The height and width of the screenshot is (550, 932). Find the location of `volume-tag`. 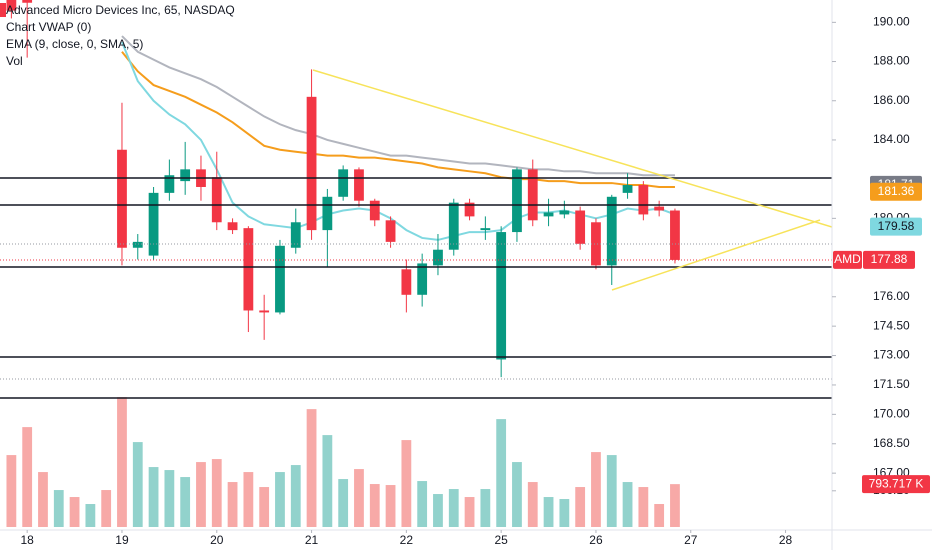

volume-tag is located at coordinates (896, 484).